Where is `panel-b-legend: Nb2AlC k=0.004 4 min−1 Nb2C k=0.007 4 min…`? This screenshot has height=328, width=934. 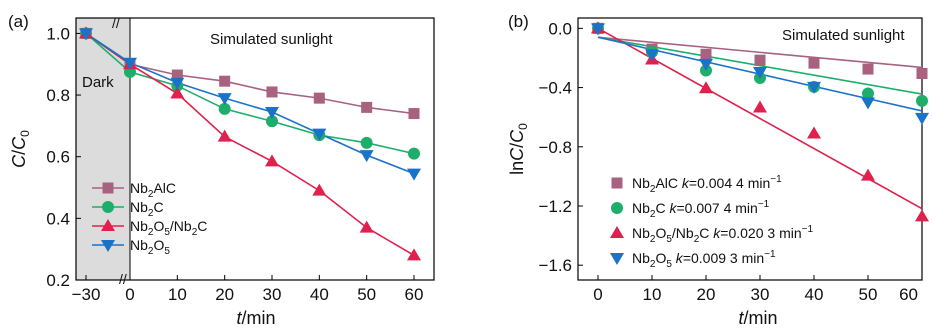 panel-b-legend: Nb2AlC k=0.004 4 min−1 Nb2C k=0.007 4 min… is located at coordinates (711, 222).